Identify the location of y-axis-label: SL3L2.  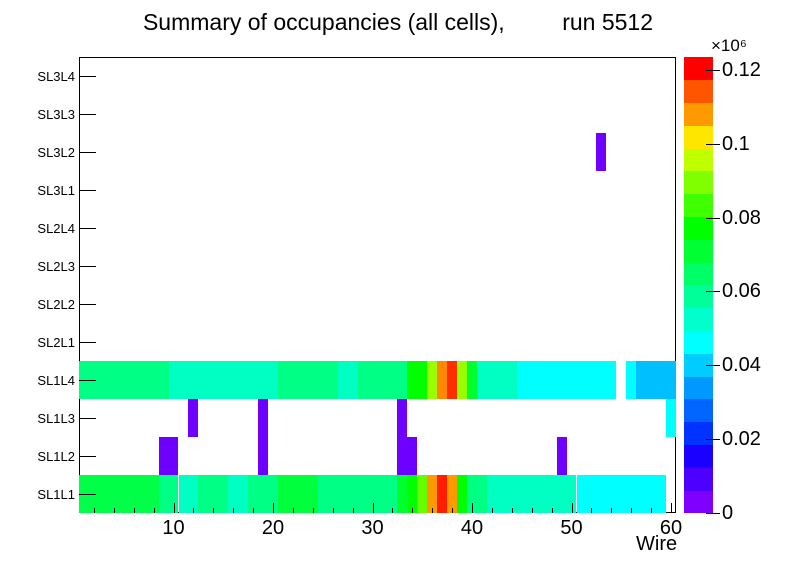
(56, 152).